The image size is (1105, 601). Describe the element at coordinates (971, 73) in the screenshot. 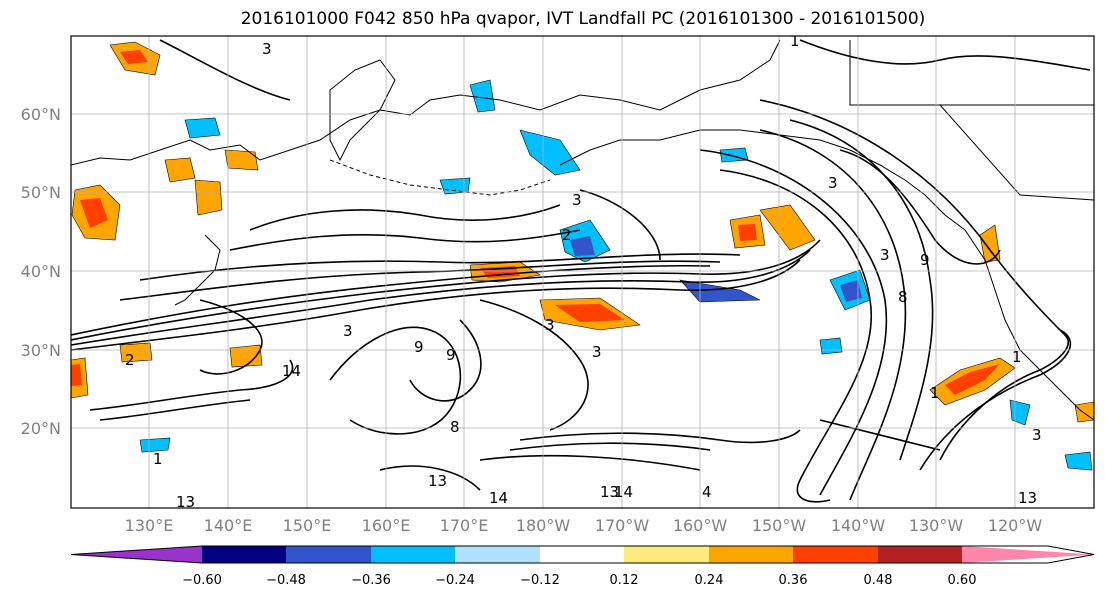

I see `border-canada-us` at that location.